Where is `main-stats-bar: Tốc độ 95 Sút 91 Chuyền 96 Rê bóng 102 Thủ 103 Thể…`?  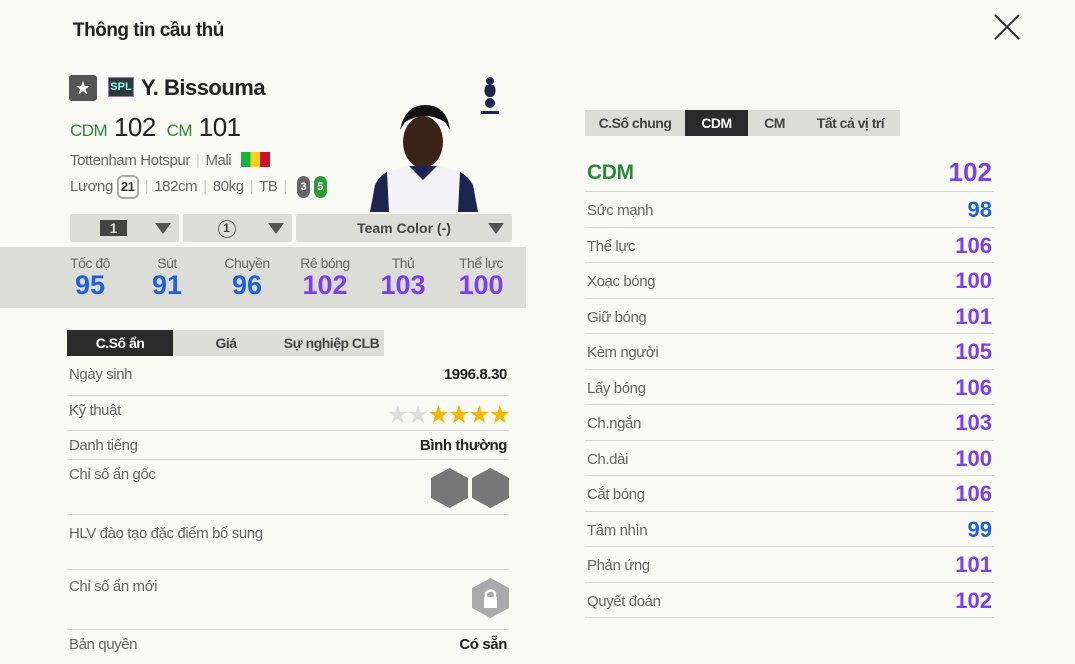
main-stats-bar: Tốc độ 95 Sút 91 Chuyền 96 Rê bóng 102 Thủ 103 Thể… is located at coordinates (263, 277).